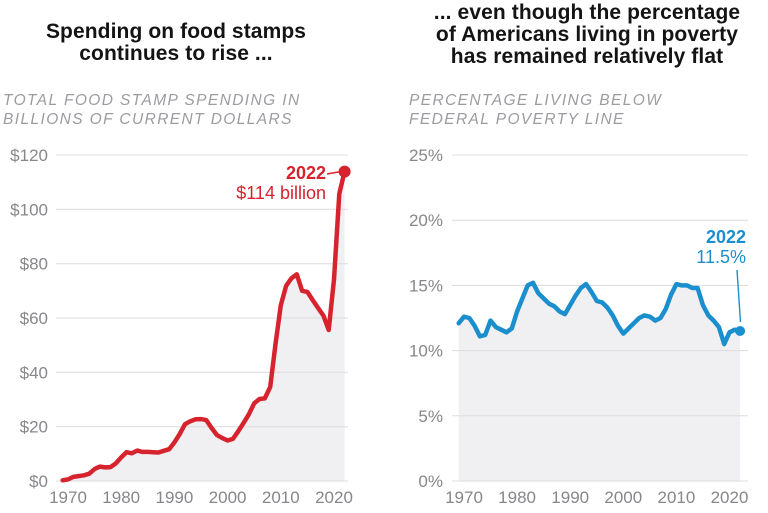  Describe the element at coordinates (426, 220) in the screenshot. I see `y-axis-label: 20%` at that location.